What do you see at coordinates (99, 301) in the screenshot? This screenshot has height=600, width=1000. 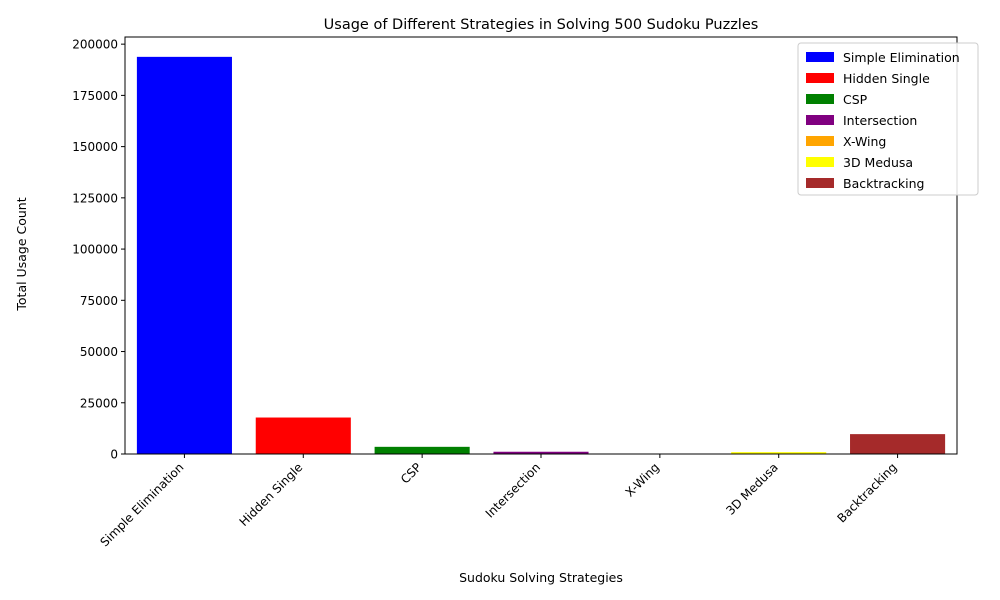 I see `y-tick-label: 75000` at bounding box center [99, 301].